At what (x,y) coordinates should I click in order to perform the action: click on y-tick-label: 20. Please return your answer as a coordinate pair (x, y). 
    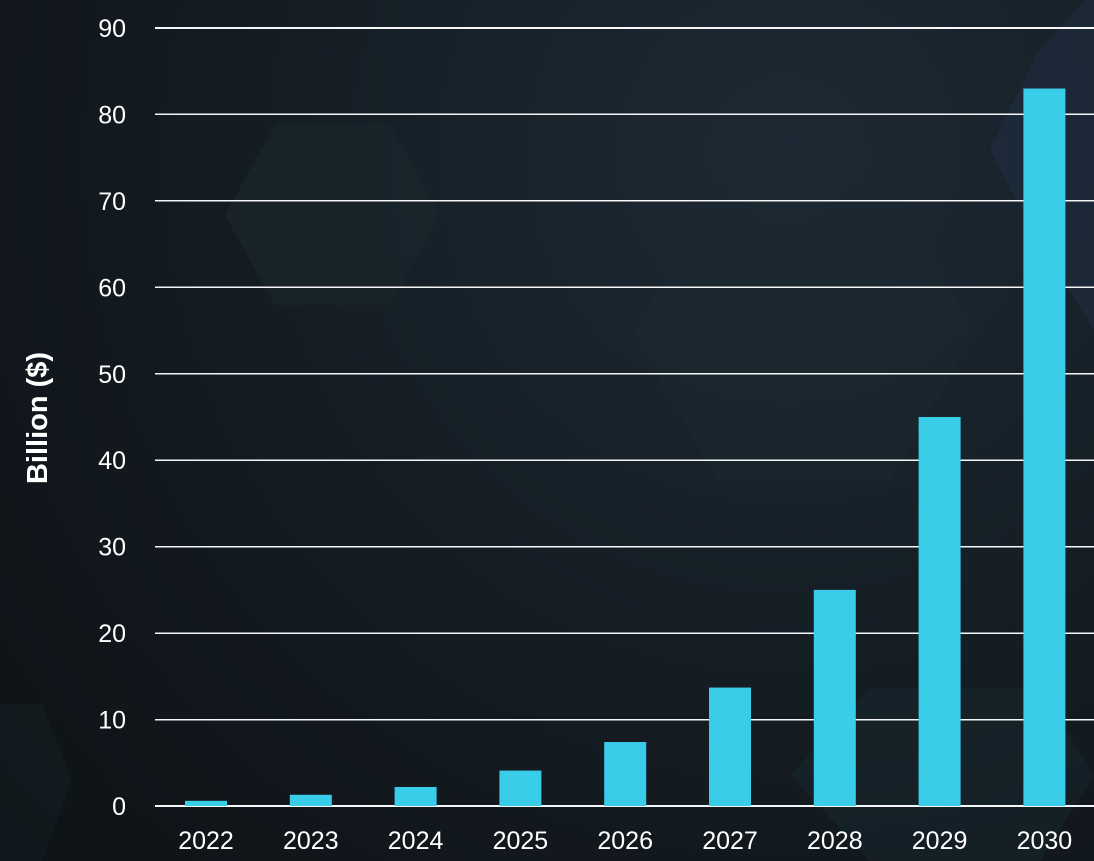
    Looking at the image, I should click on (112, 634).